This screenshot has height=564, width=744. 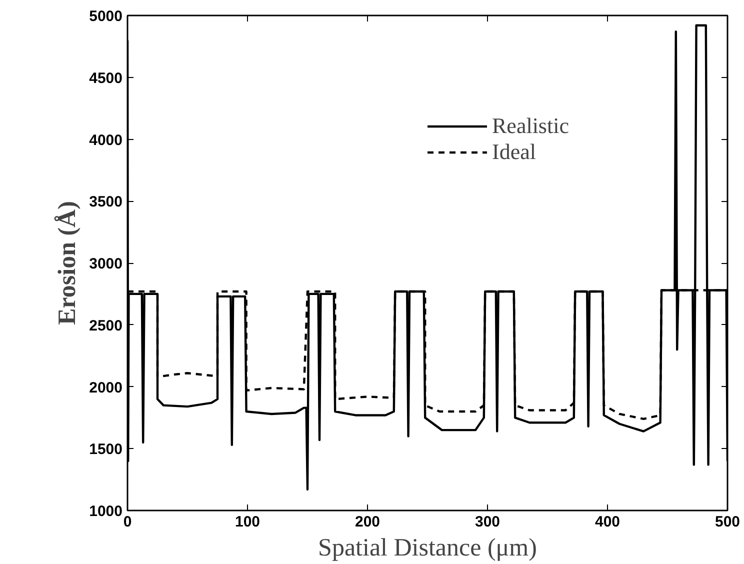 I want to click on y-tick-label: 2000, so click(x=106, y=387).